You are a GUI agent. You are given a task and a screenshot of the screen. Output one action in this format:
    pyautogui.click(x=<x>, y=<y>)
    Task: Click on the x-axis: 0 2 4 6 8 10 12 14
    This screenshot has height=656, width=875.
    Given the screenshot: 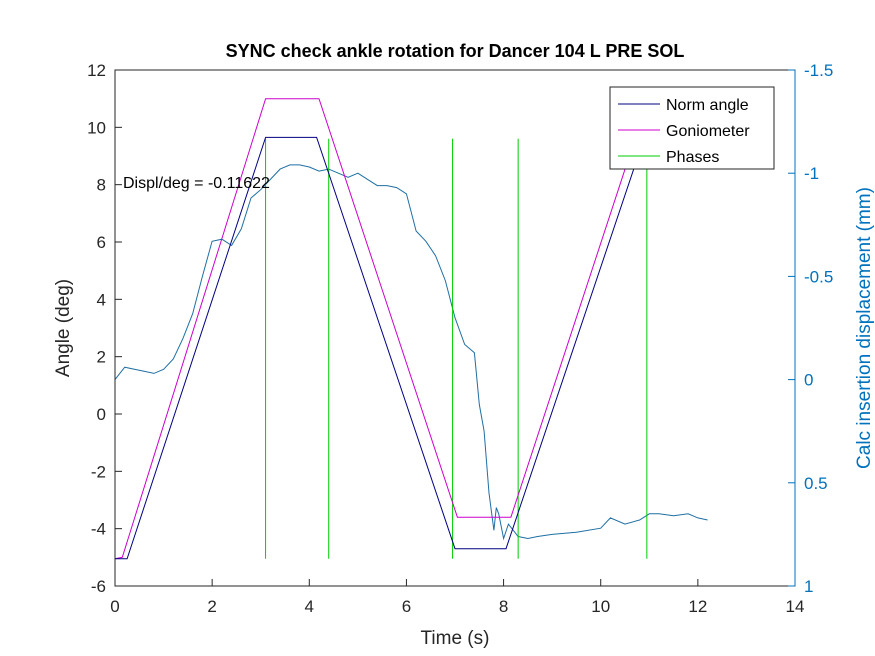 What is the action you would take?
    pyautogui.click(x=457, y=597)
    